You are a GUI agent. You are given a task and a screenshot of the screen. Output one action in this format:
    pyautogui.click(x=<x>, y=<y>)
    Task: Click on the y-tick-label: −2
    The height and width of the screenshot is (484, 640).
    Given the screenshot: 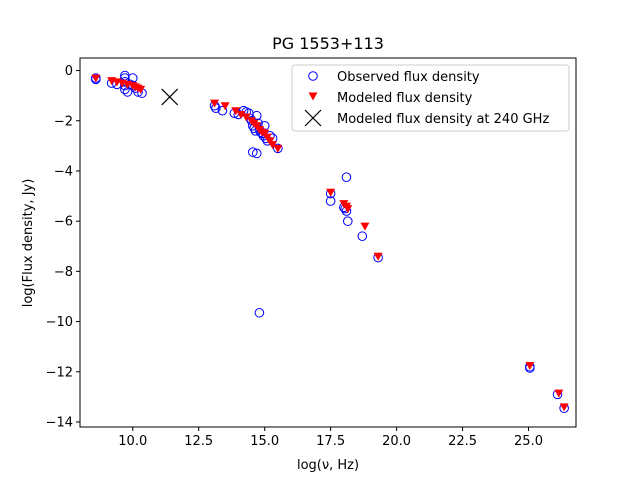 What is the action you would take?
    pyautogui.click(x=63, y=121)
    